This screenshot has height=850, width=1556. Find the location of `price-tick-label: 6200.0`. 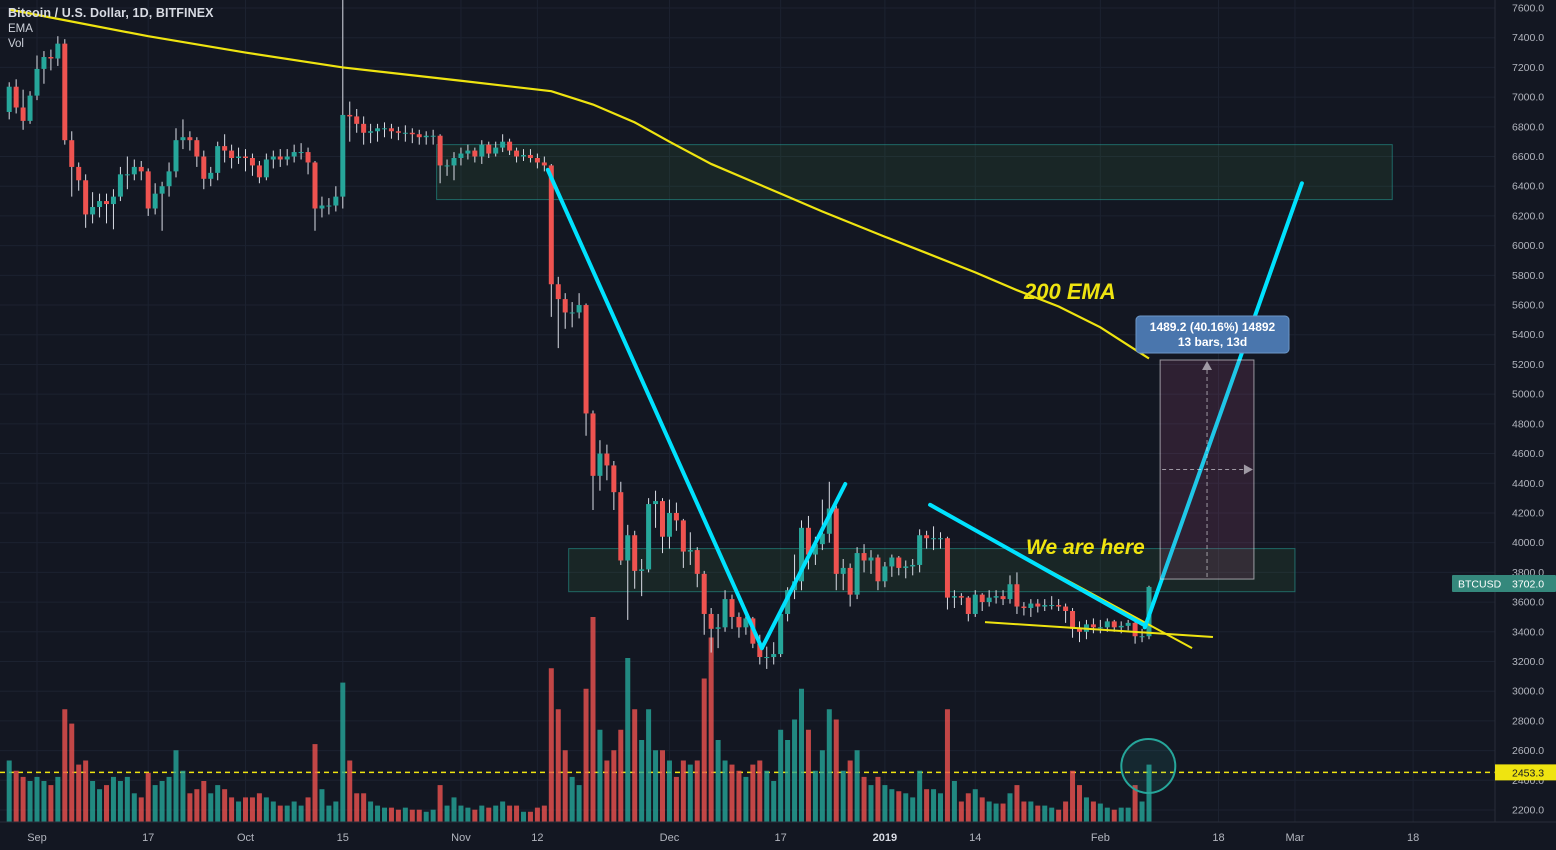

price-tick-label: 6200.0 is located at coordinates (1528, 216).